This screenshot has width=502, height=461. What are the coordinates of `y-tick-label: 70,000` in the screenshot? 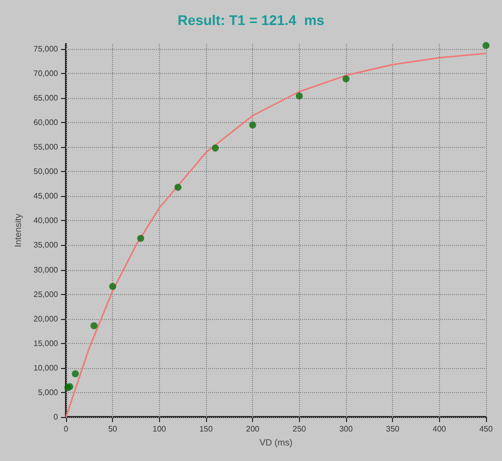 It's located at (46, 73).